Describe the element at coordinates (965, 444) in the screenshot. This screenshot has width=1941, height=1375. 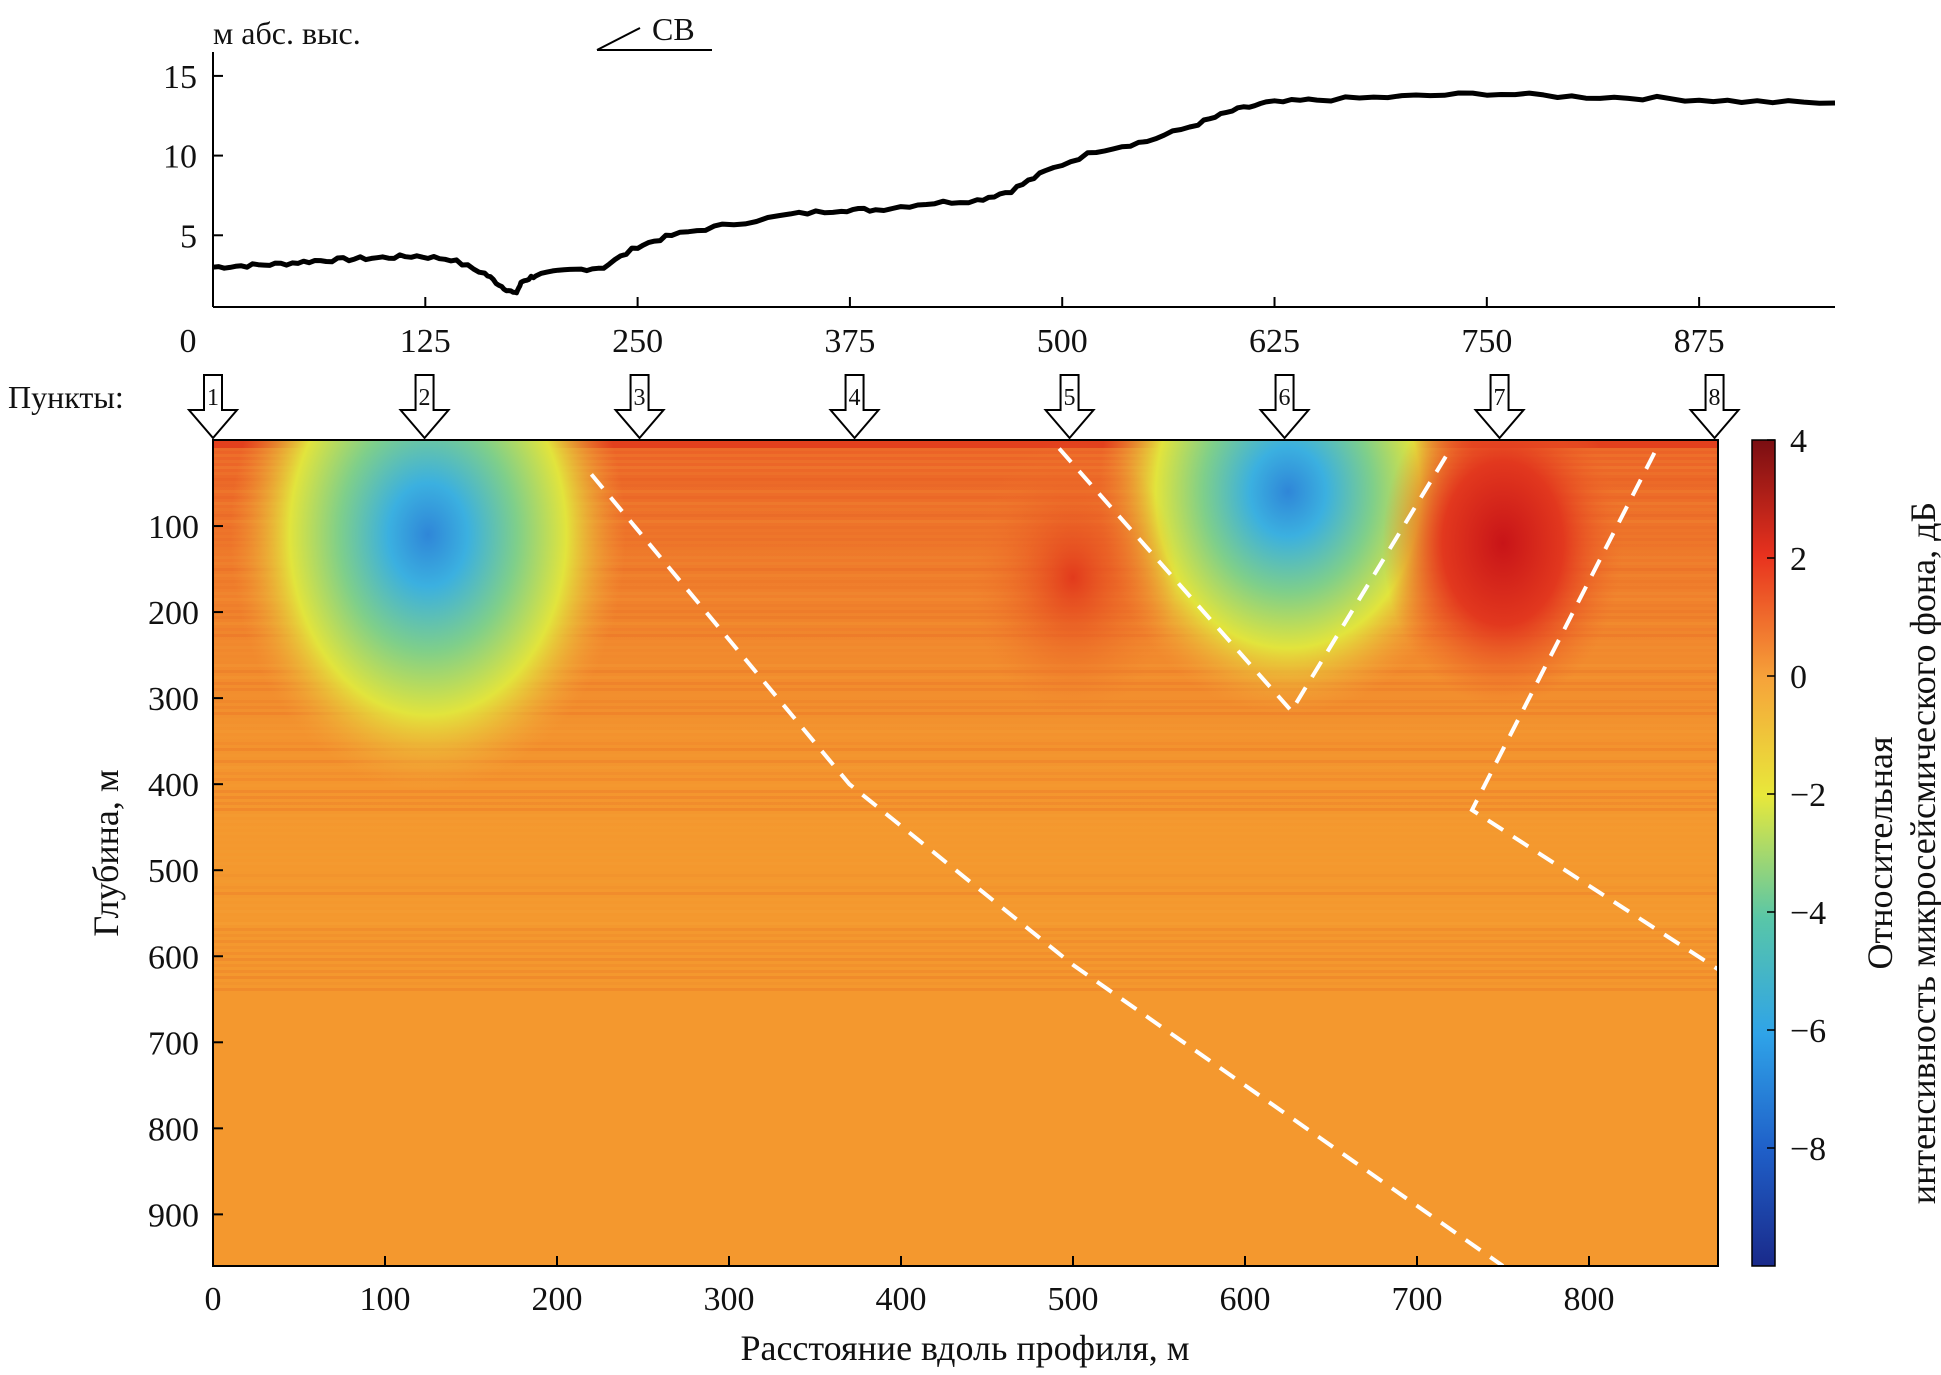
I see `heatmap-surface-strip` at that location.